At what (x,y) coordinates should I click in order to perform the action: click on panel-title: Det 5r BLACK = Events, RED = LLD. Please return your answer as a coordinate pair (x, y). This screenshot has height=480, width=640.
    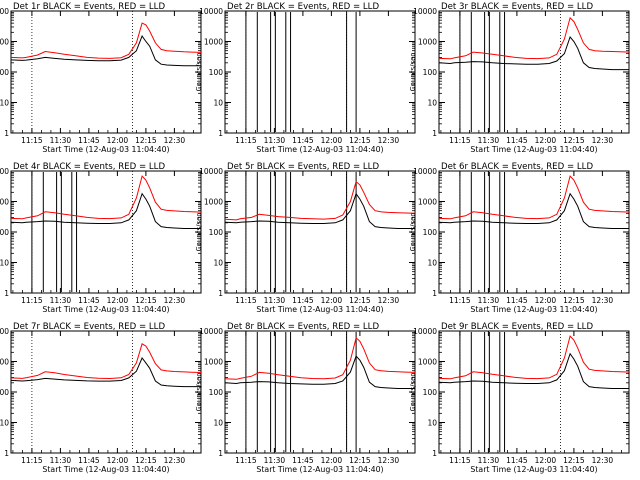
    Looking at the image, I should click on (303, 167).